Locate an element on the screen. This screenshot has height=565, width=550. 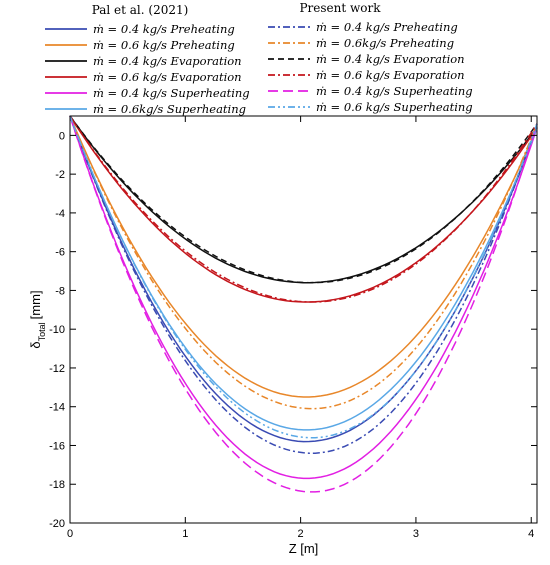
y-tick-label: -10 is located at coordinates (57, 330).